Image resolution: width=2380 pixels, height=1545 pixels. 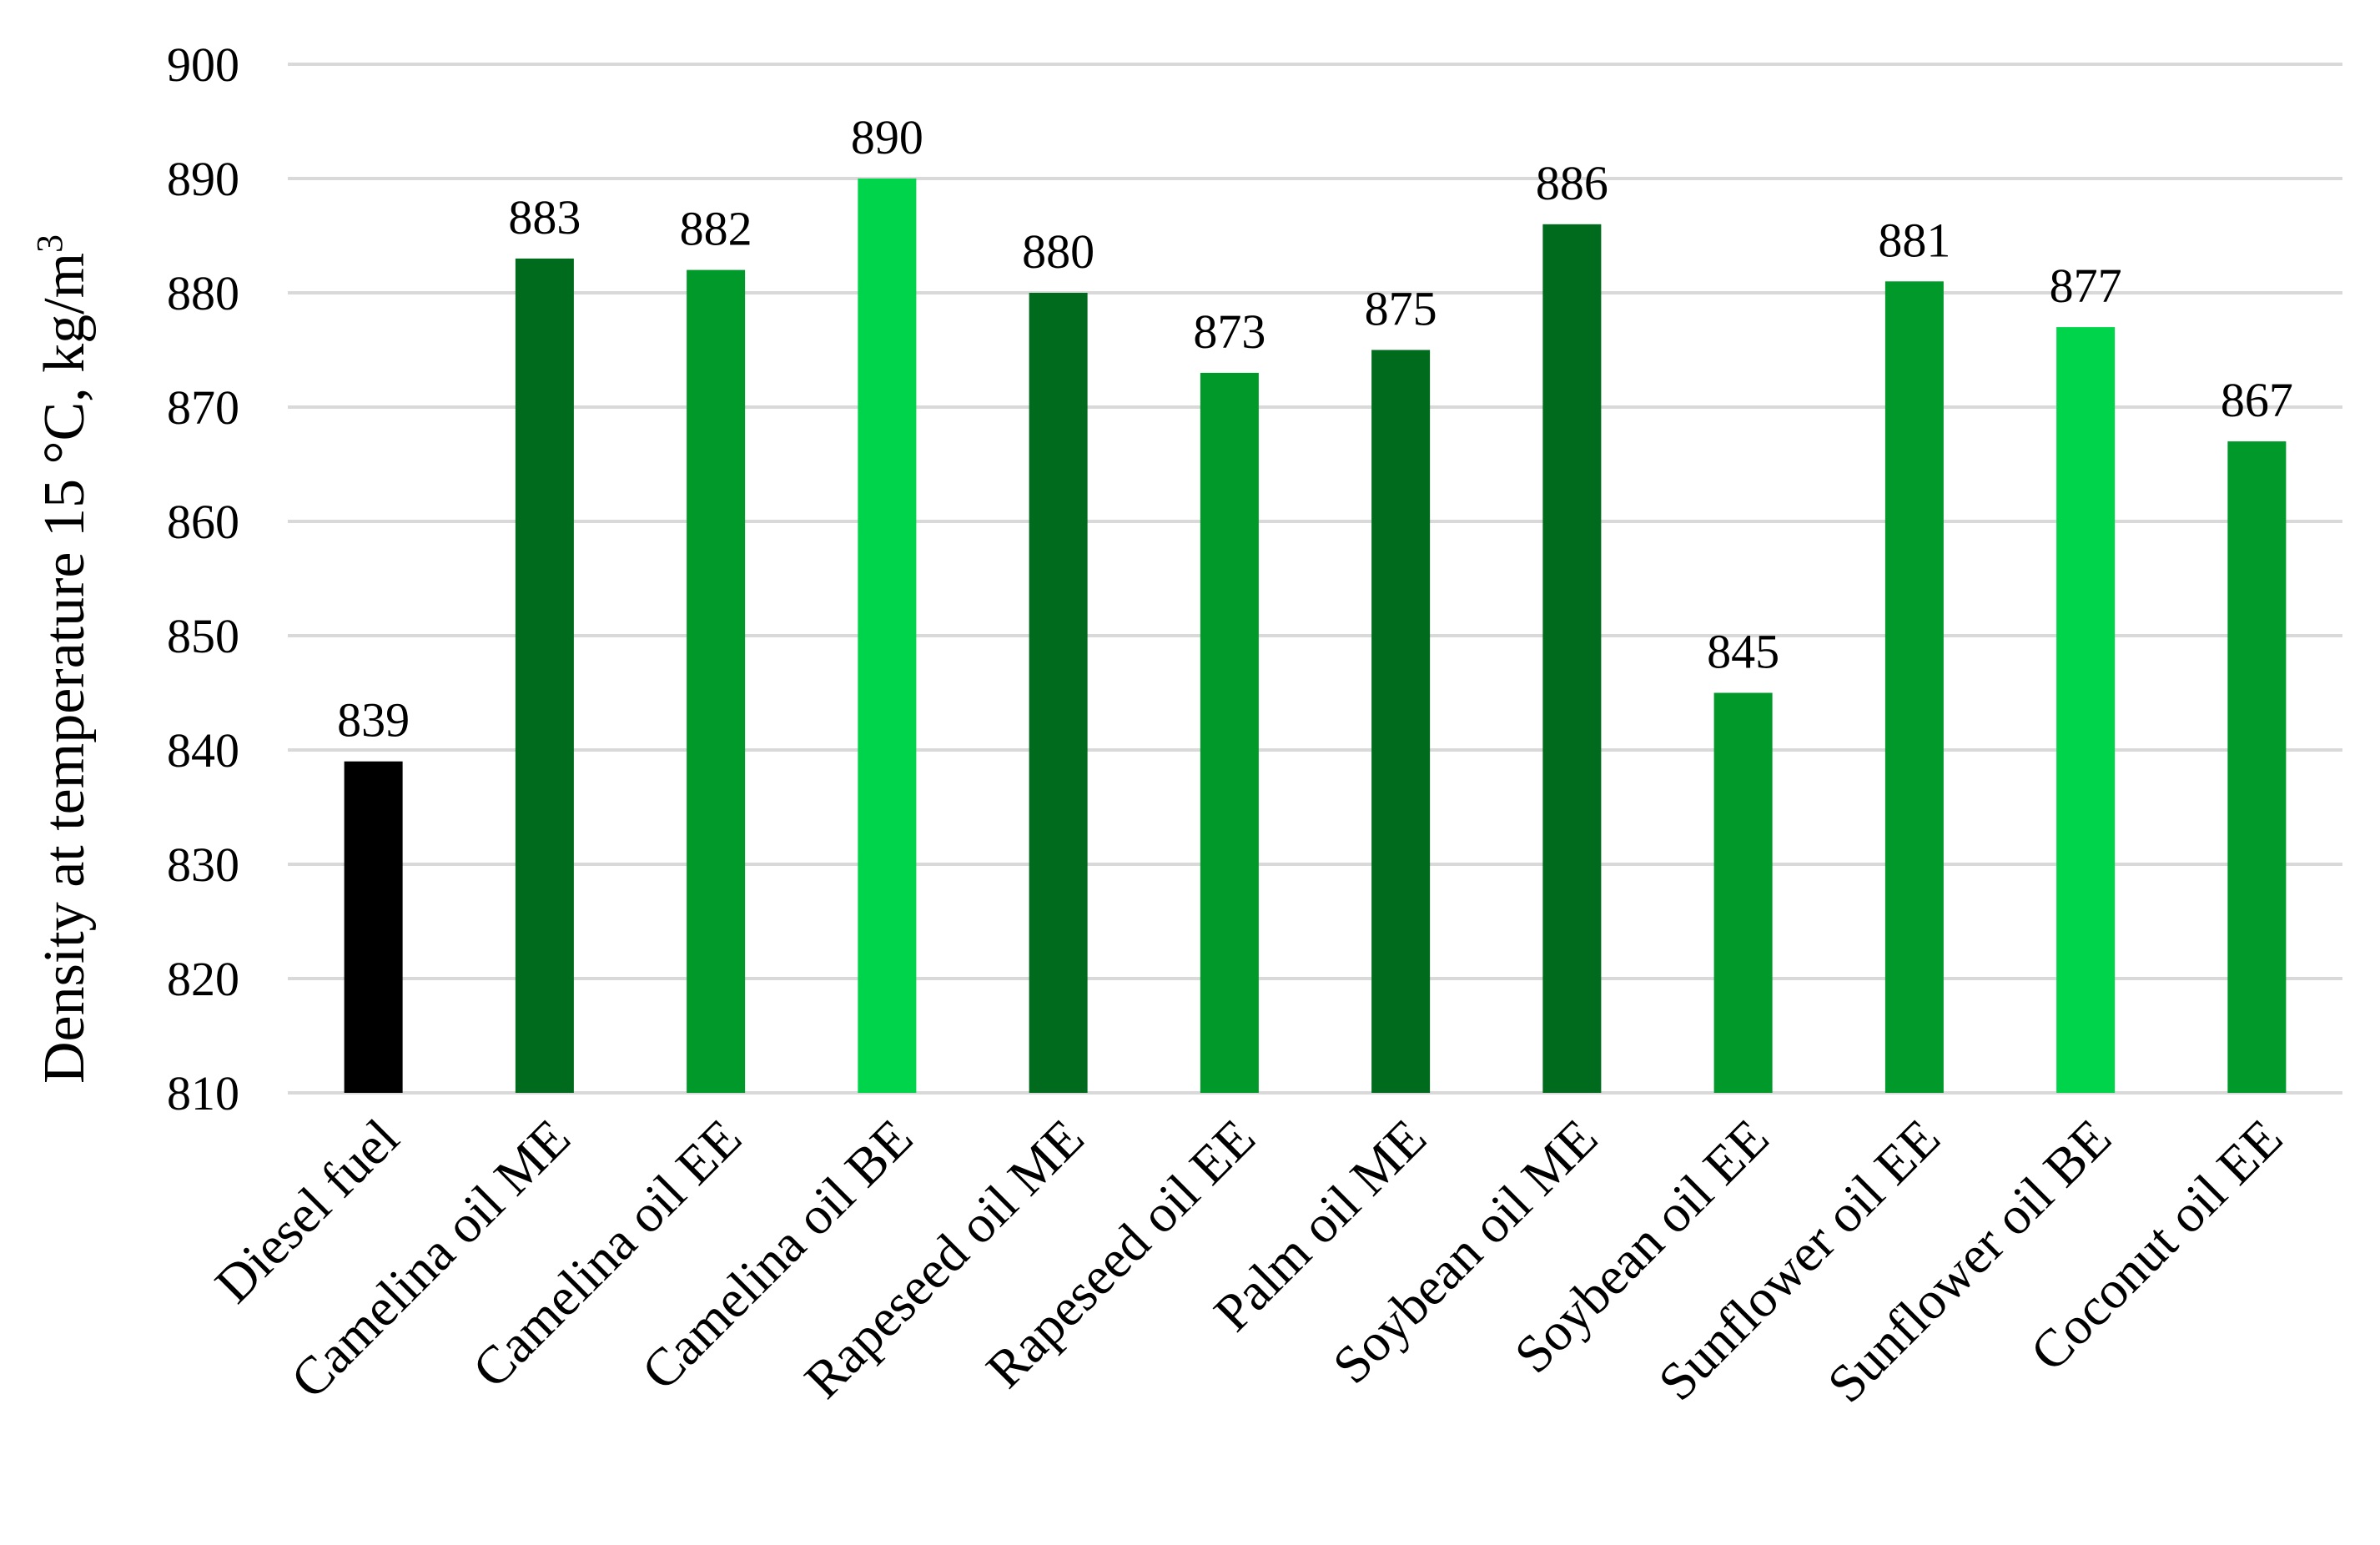 I want to click on y-tick-label: 890, so click(x=203, y=179).